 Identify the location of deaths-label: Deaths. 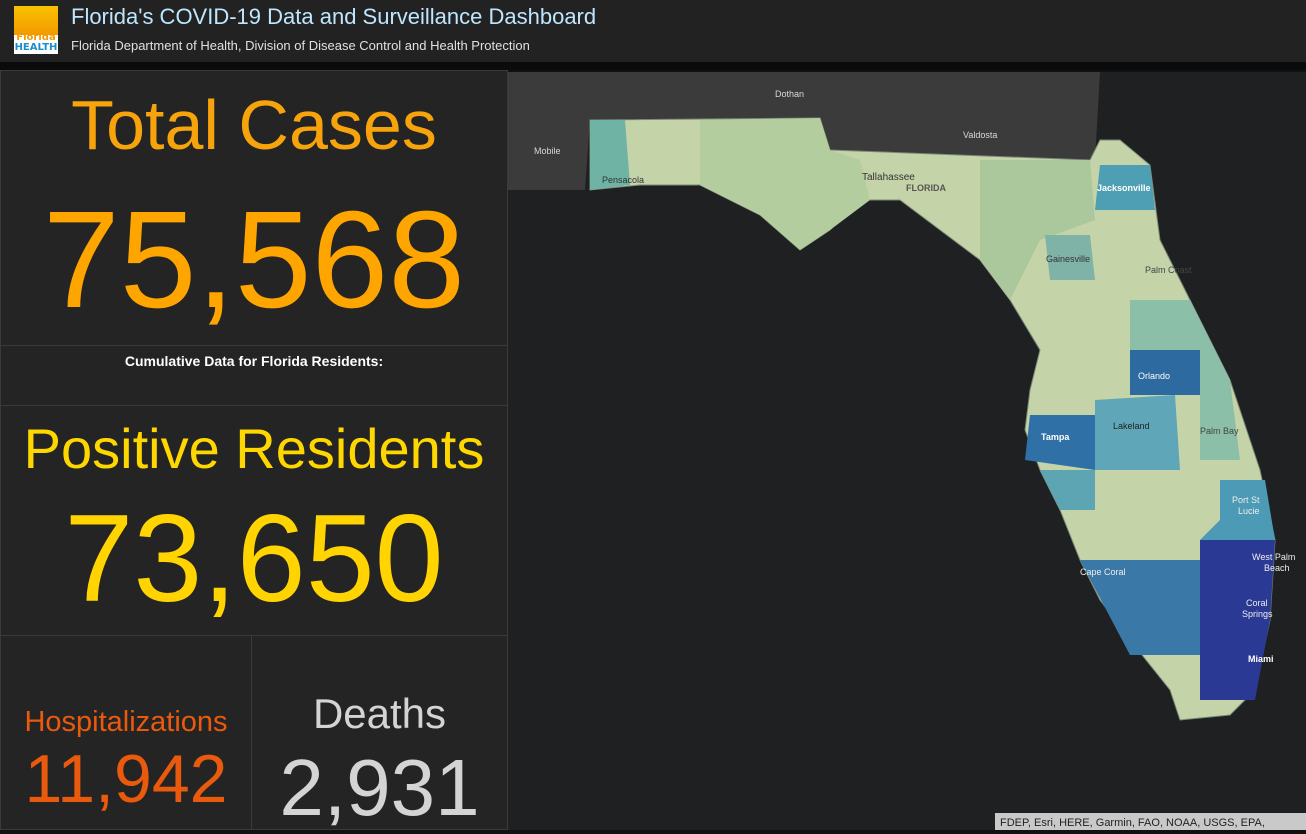
(379, 713).